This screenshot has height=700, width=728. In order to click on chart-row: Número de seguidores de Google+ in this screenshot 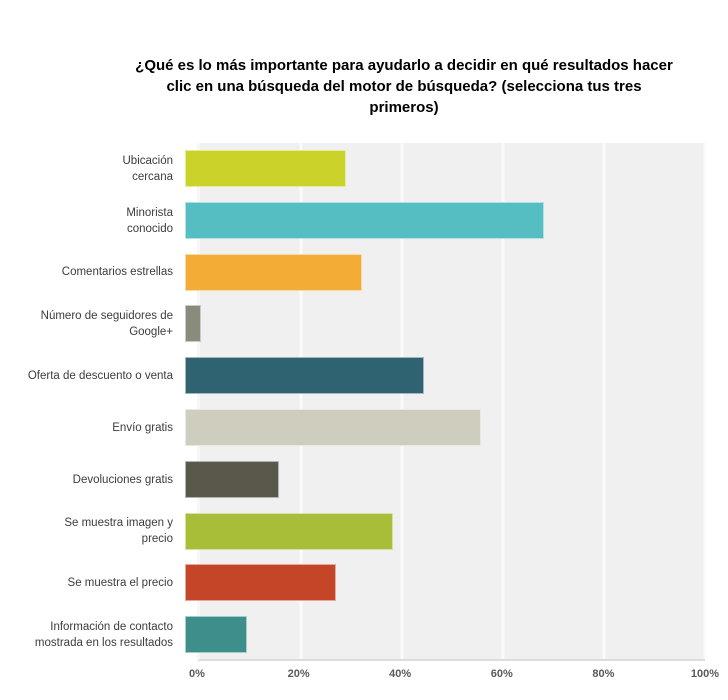, I will do `click(364, 324)`.